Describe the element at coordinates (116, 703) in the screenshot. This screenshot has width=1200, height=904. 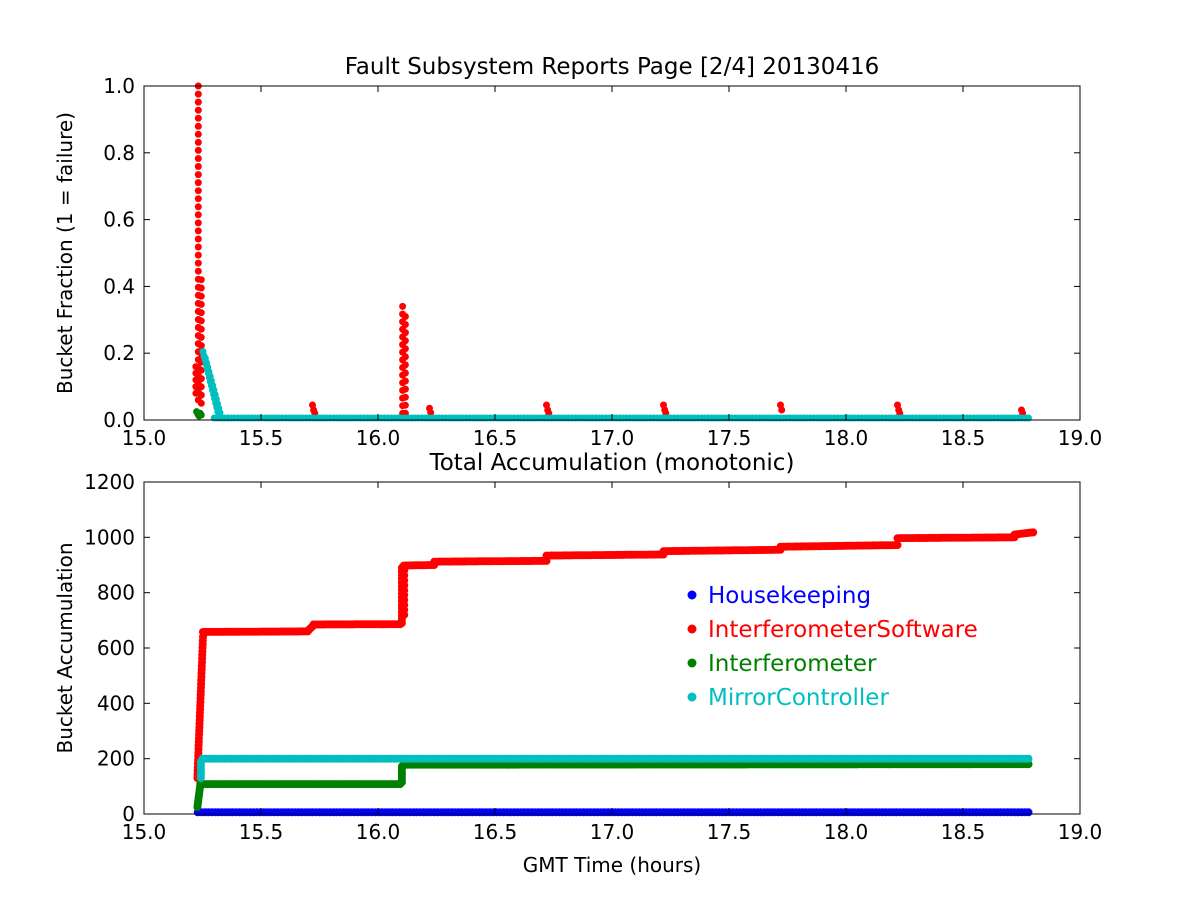
I see `y-tick-label: 400` at that location.